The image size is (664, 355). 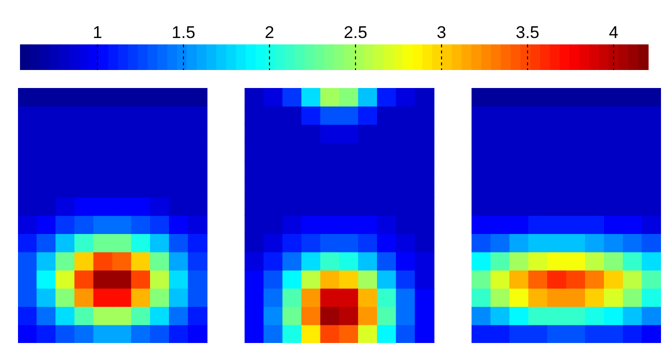 I want to click on color-bar-label: 2.5, so click(x=356, y=32).